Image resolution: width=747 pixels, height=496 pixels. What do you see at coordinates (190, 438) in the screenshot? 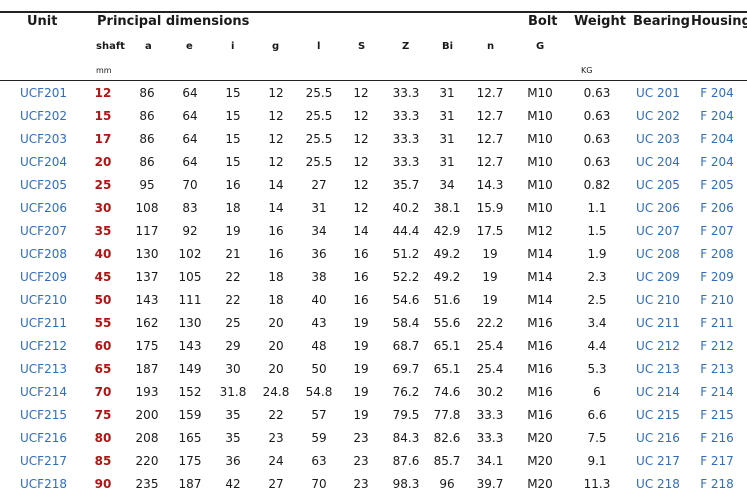
I see `cell-e: 165` at bounding box center [190, 438].